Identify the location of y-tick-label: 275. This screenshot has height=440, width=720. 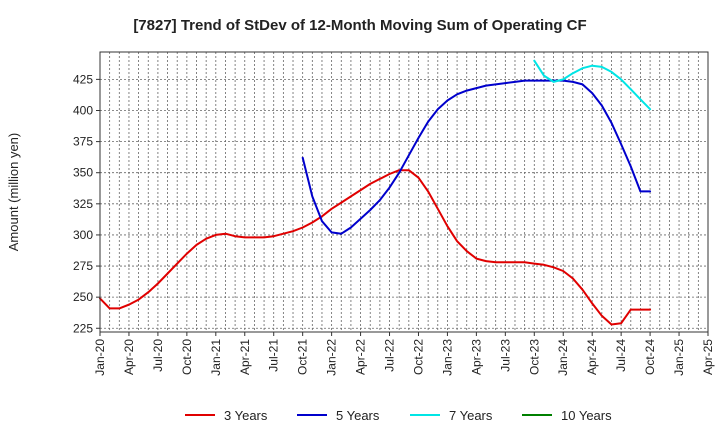
(83, 266).